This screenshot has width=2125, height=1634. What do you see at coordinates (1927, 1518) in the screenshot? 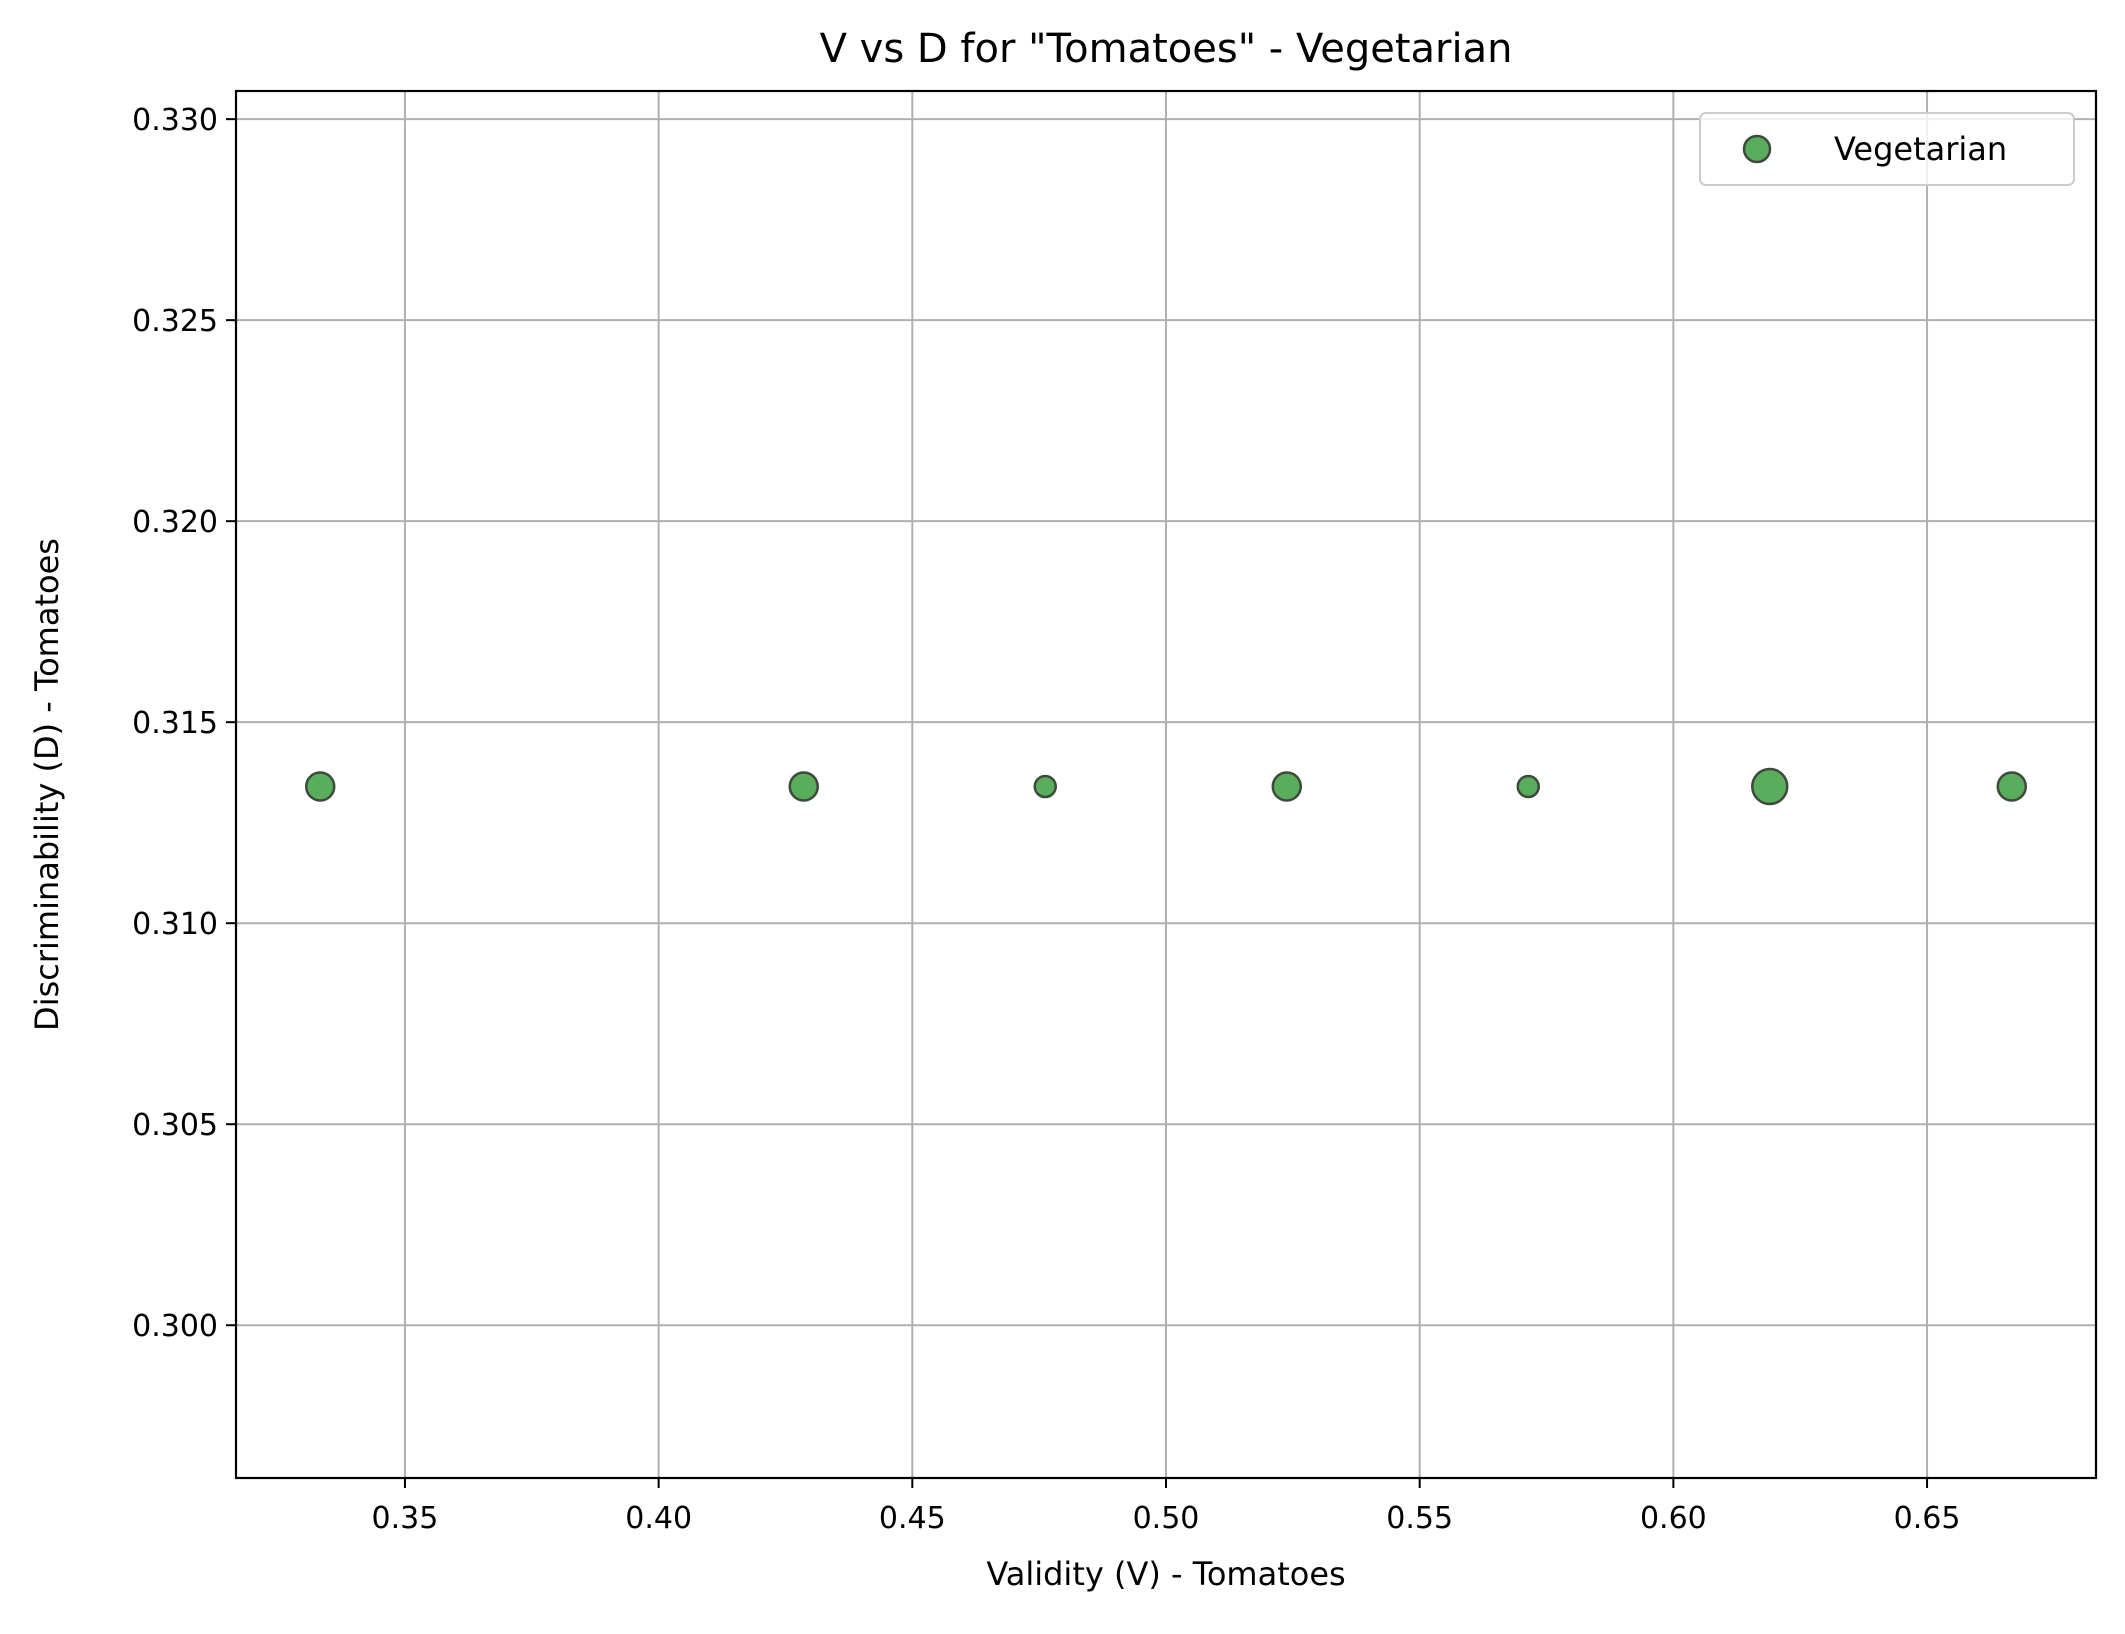
I see `x-tick-label: 0.65` at bounding box center [1927, 1518].